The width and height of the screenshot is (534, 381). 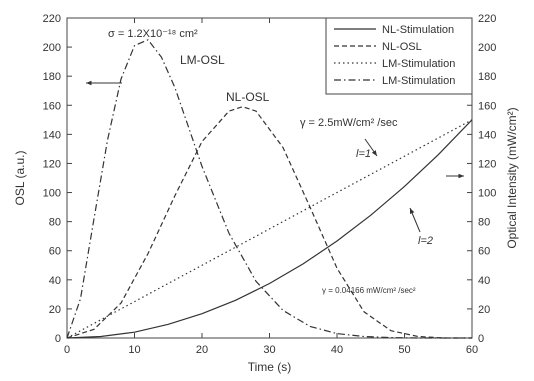 What do you see at coordinates (55, 281) in the screenshot?
I see `y-tick-label: 40` at bounding box center [55, 281].